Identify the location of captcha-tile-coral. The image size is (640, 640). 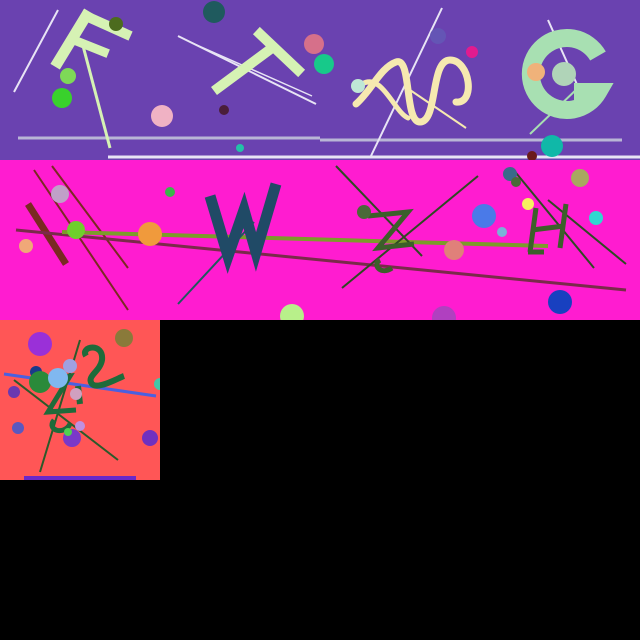
(80, 400).